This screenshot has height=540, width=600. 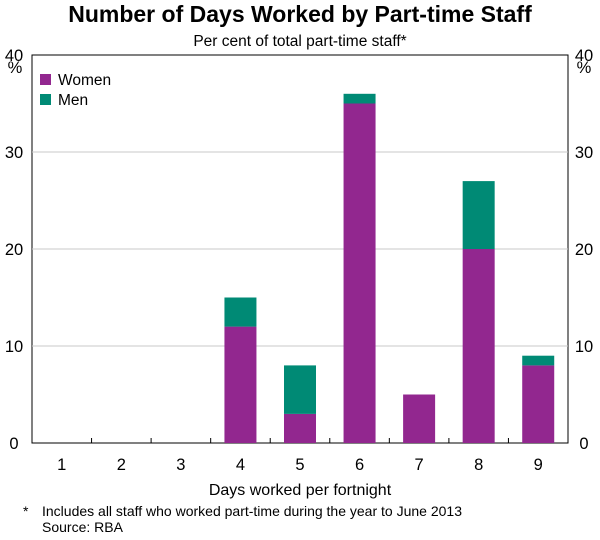 I want to click on x-tick-label: 8, so click(x=478, y=465).